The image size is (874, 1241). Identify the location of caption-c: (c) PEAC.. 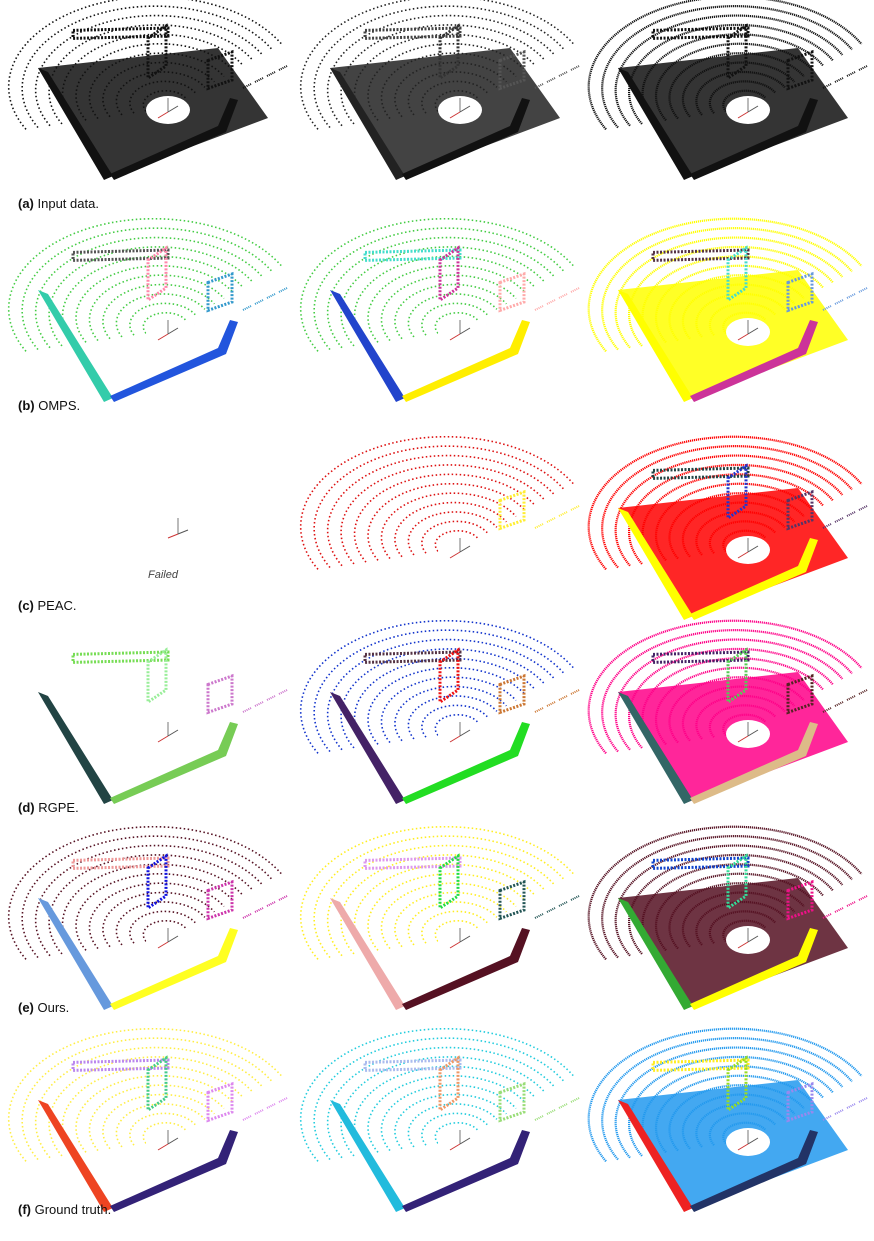
(47, 605).